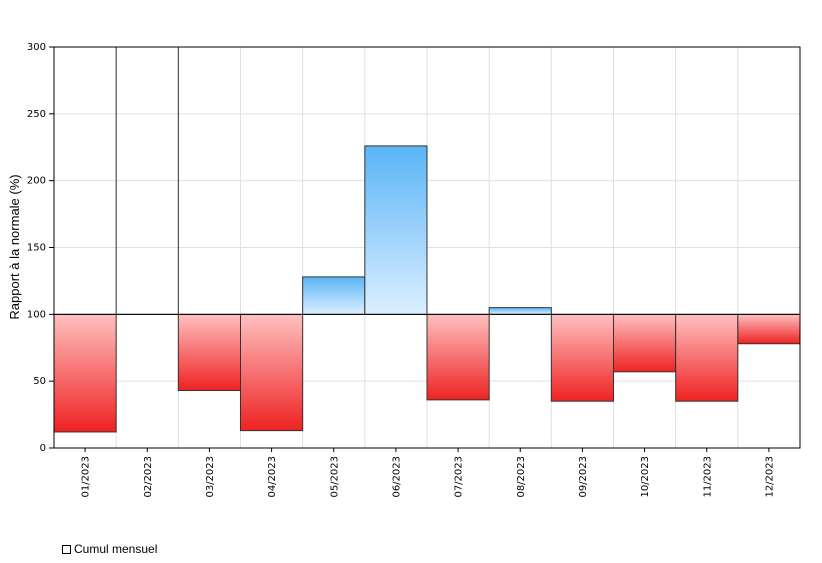 This screenshot has height=563, width=822. What do you see at coordinates (582, 357) in the screenshot?
I see `bar-09/2023` at bounding box center [582, 357].